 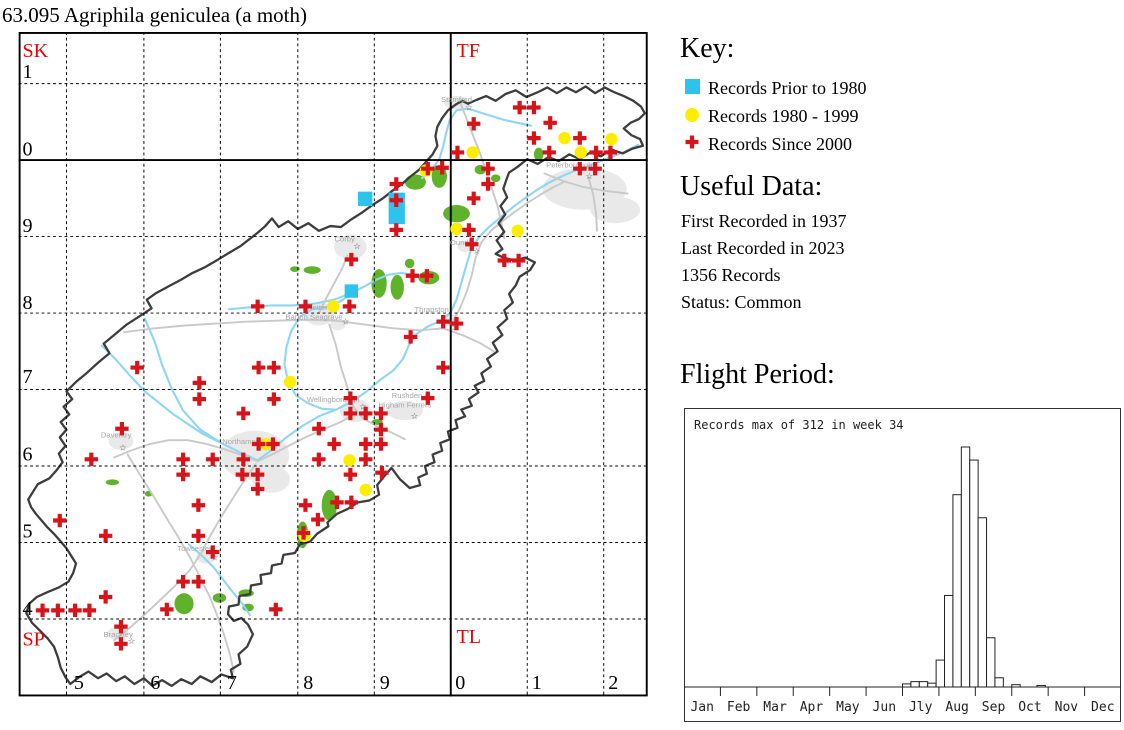 I want to click on month-label: Dec, so click(x=1102, y=707).